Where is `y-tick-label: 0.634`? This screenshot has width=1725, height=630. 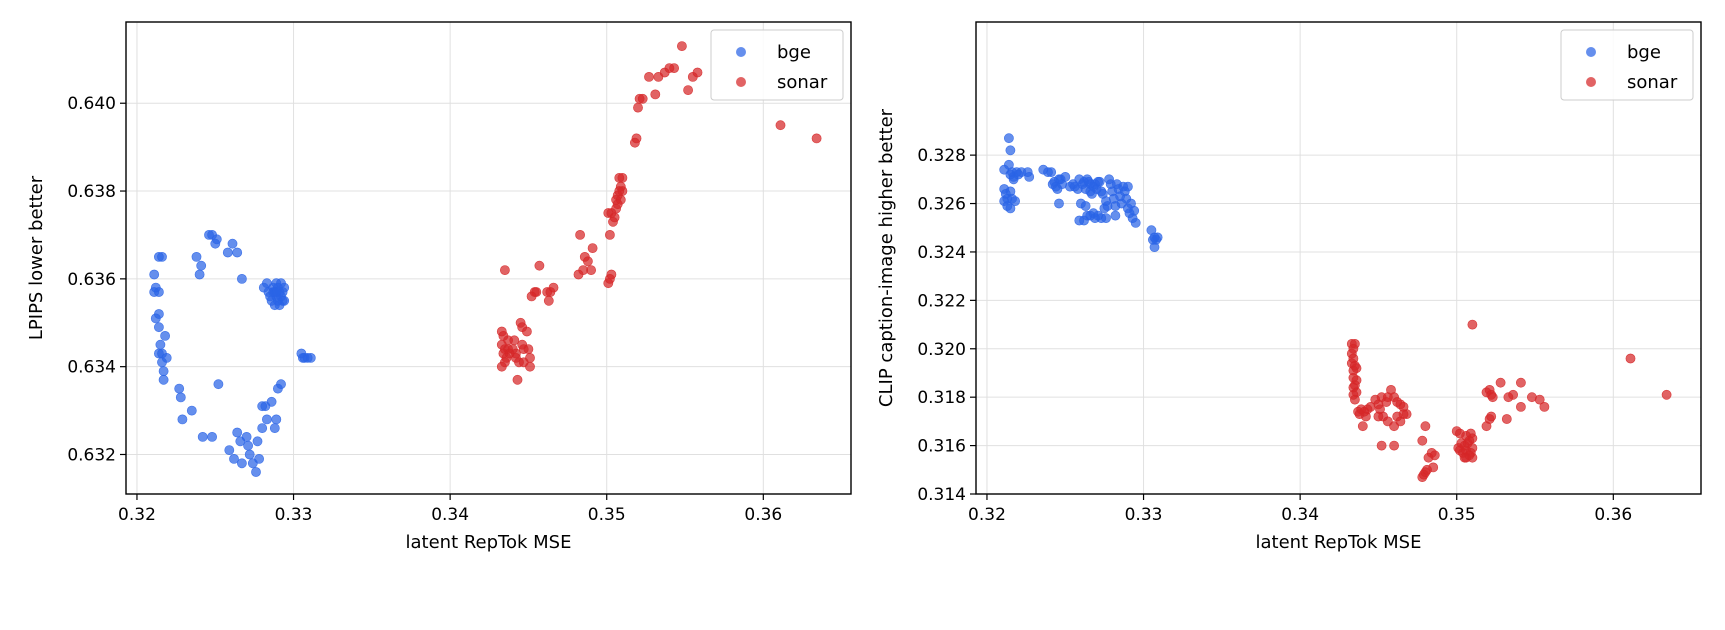 y-tick-label: 0.634 is located at coordinates (91, 368).